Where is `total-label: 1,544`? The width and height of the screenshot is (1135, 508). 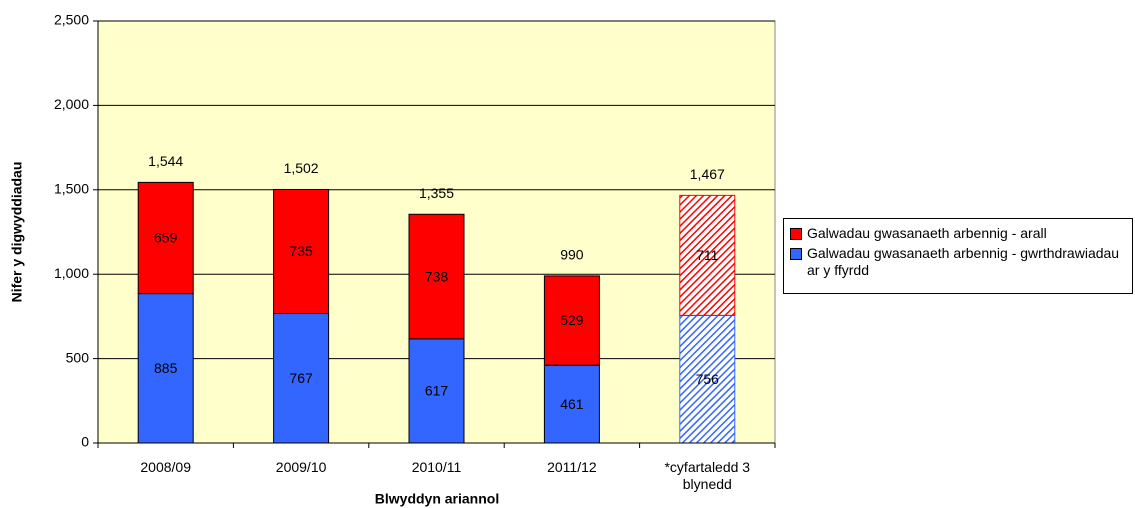 total-label: 1,544 is located at coordinates (165, 161).